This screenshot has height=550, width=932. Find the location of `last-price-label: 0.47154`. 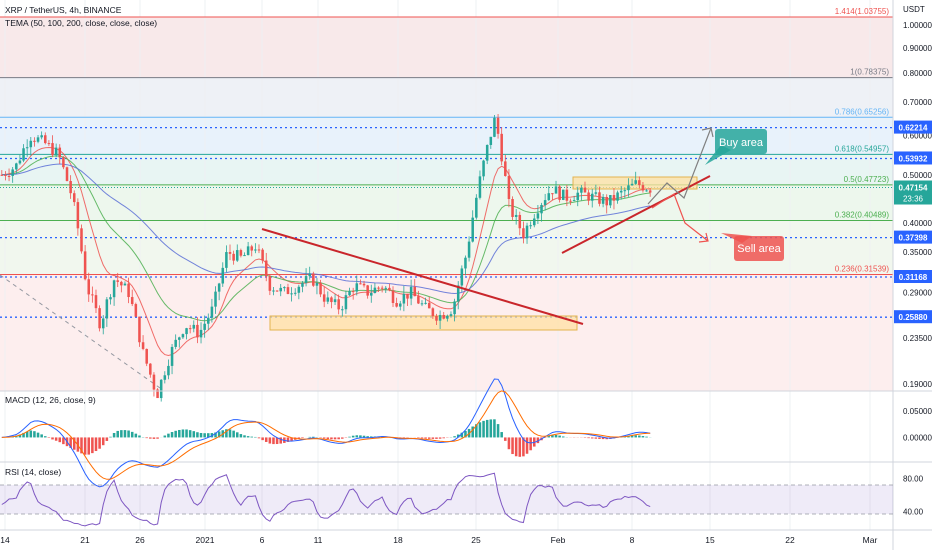

last-price-label: 0.47154 is located at coordinates (913, 188).